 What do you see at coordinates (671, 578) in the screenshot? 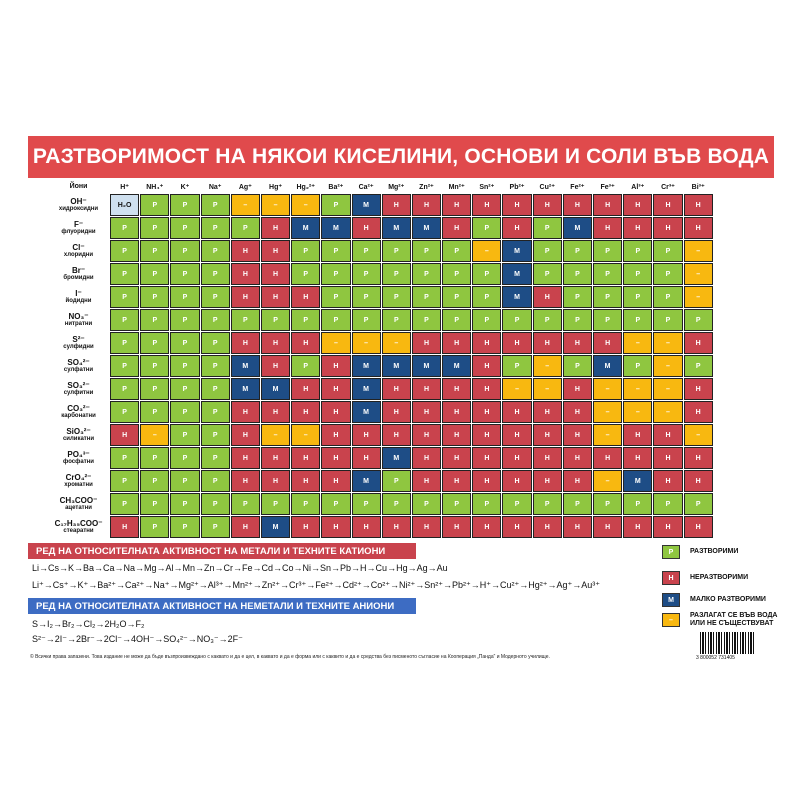
I see `legend-swatch: H` at bounding box center [671, 578].